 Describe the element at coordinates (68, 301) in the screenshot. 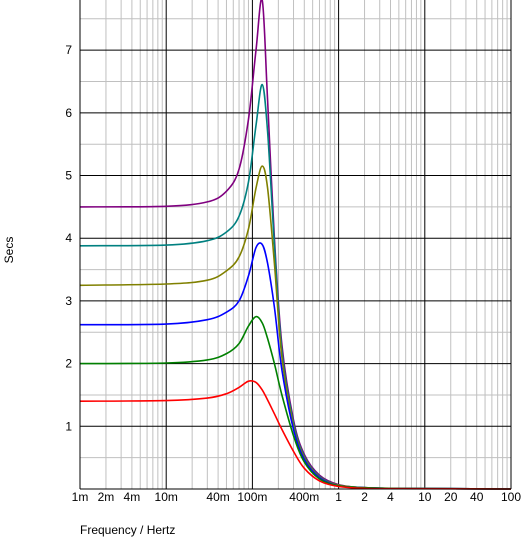

I see `y-tick-label: 3` at that location.